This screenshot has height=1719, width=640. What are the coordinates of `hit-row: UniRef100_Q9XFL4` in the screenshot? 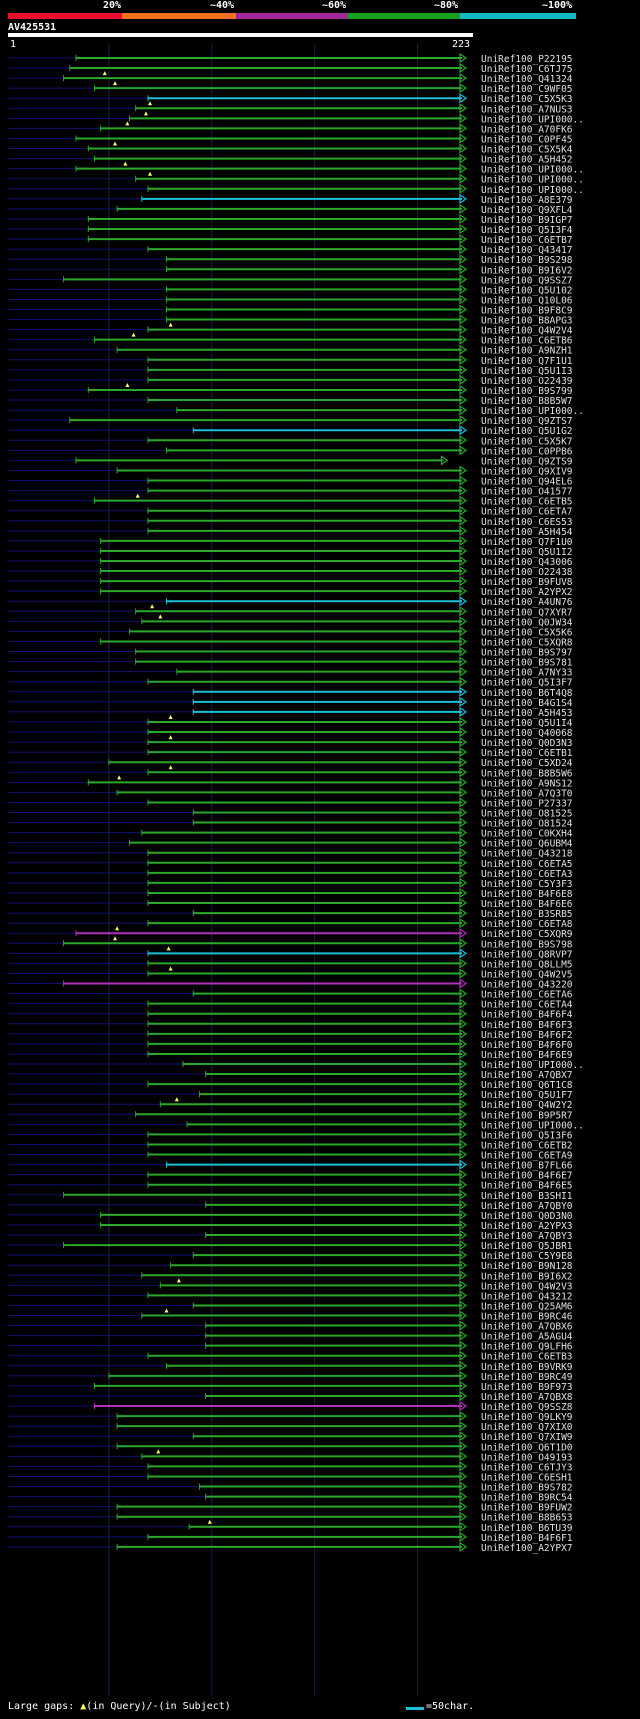 It's located at (290, 209).